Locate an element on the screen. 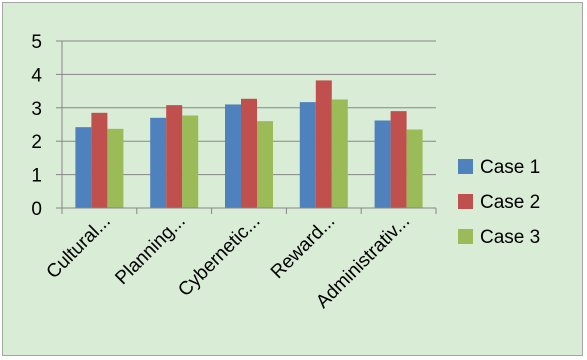  y-tick-label: 3 is located at coordinates (36, 109).